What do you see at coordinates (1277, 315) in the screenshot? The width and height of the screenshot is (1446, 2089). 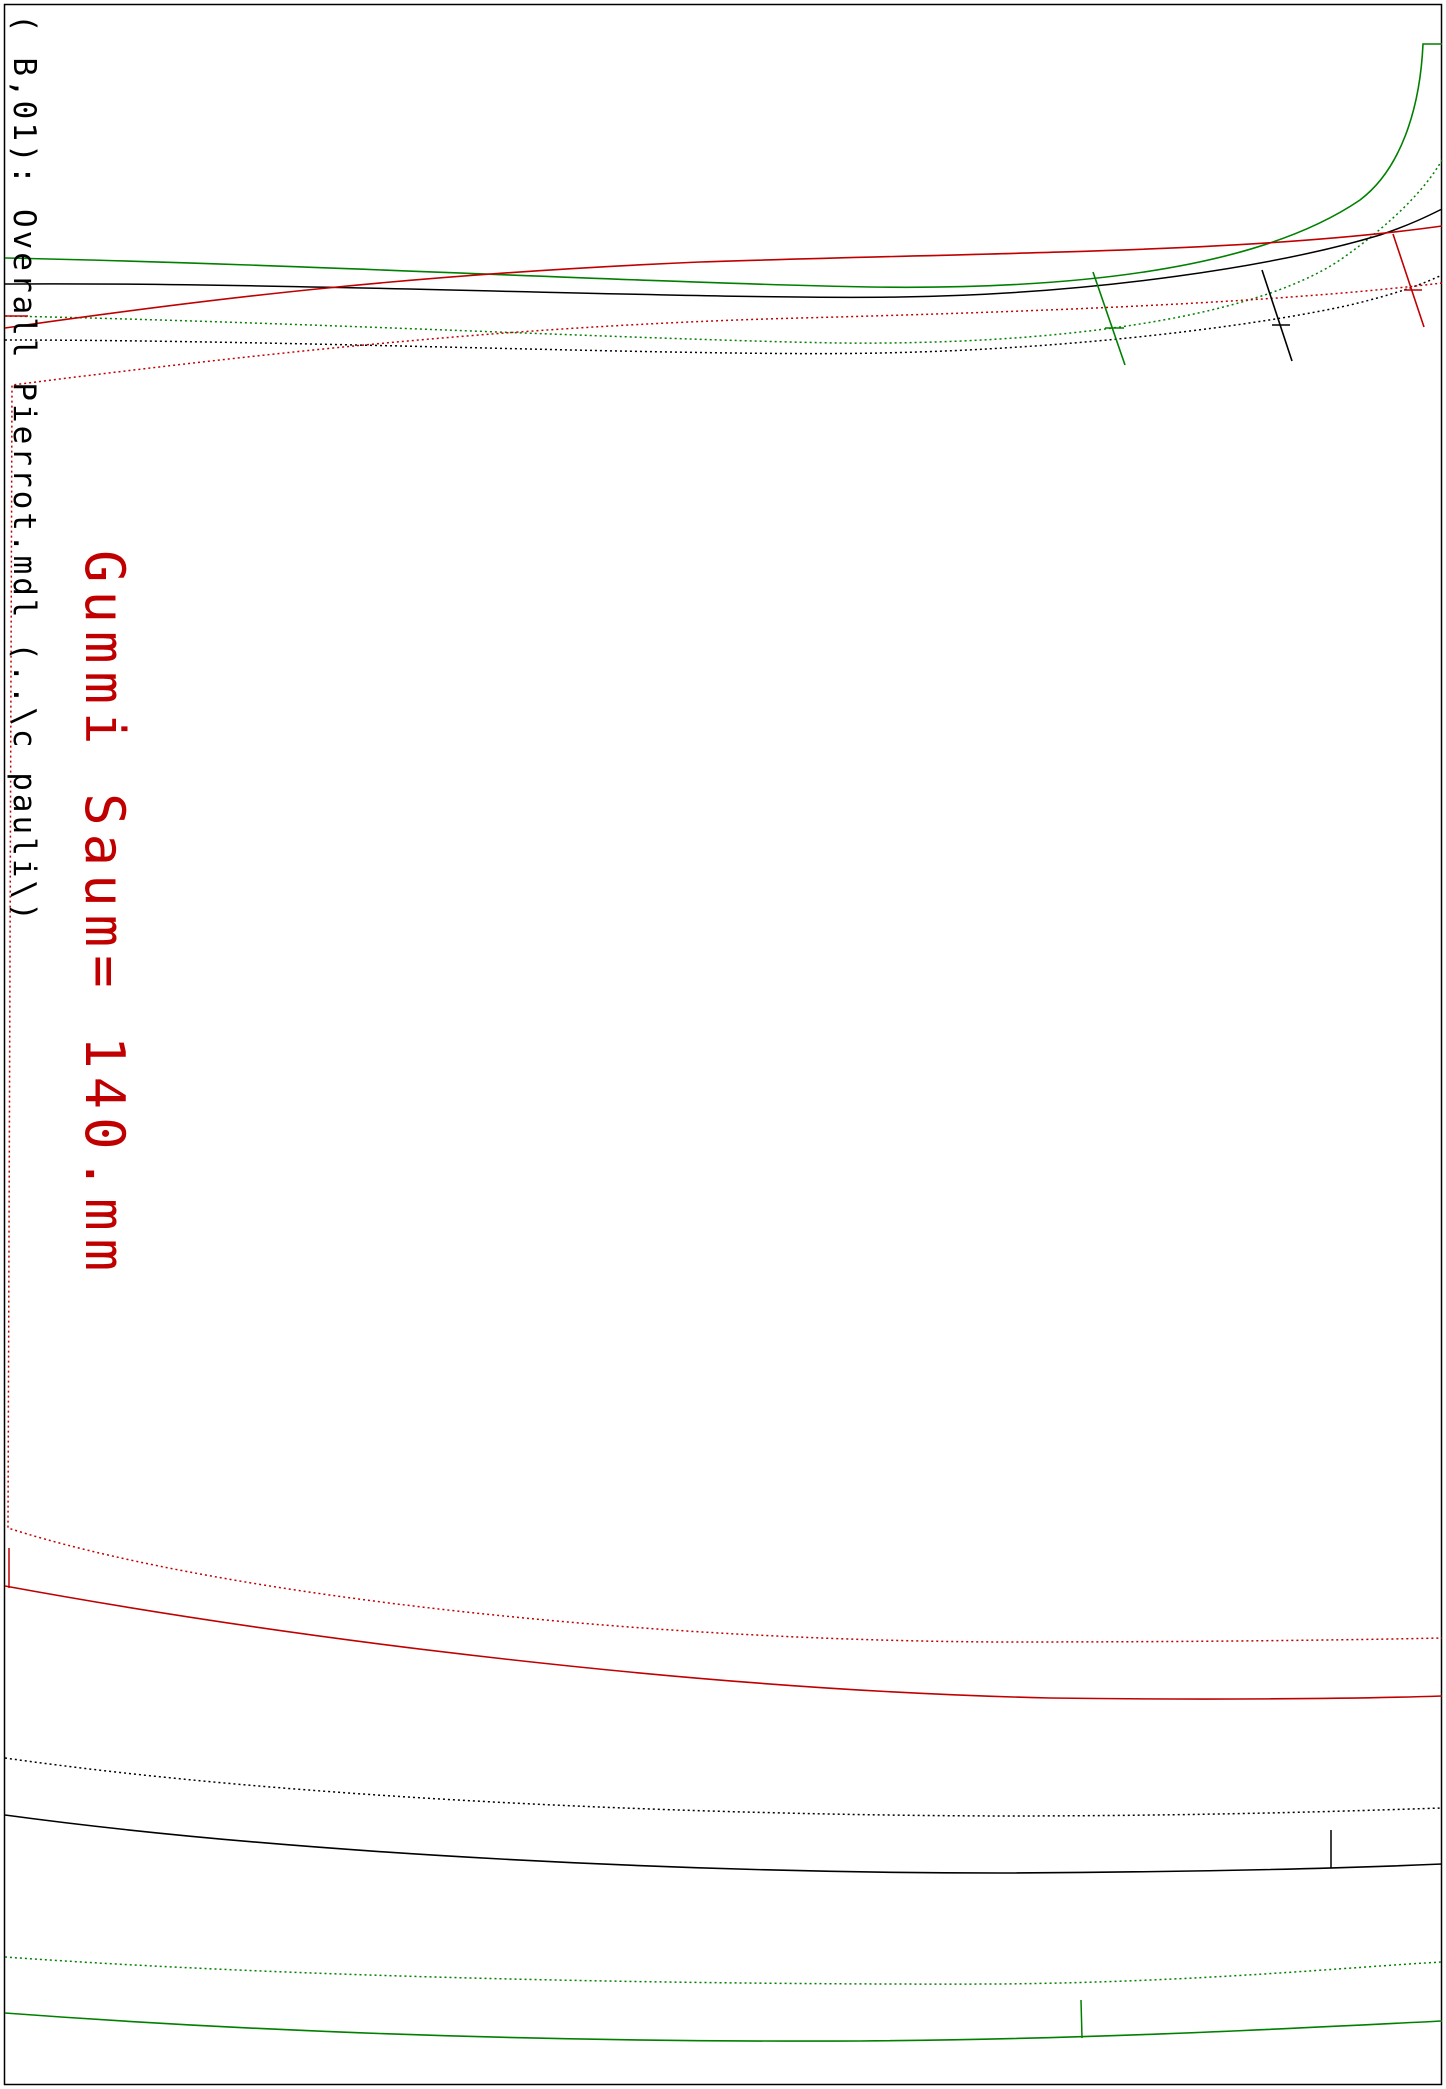 I see `black-notch-mark` at bounding box center [1277, 315].